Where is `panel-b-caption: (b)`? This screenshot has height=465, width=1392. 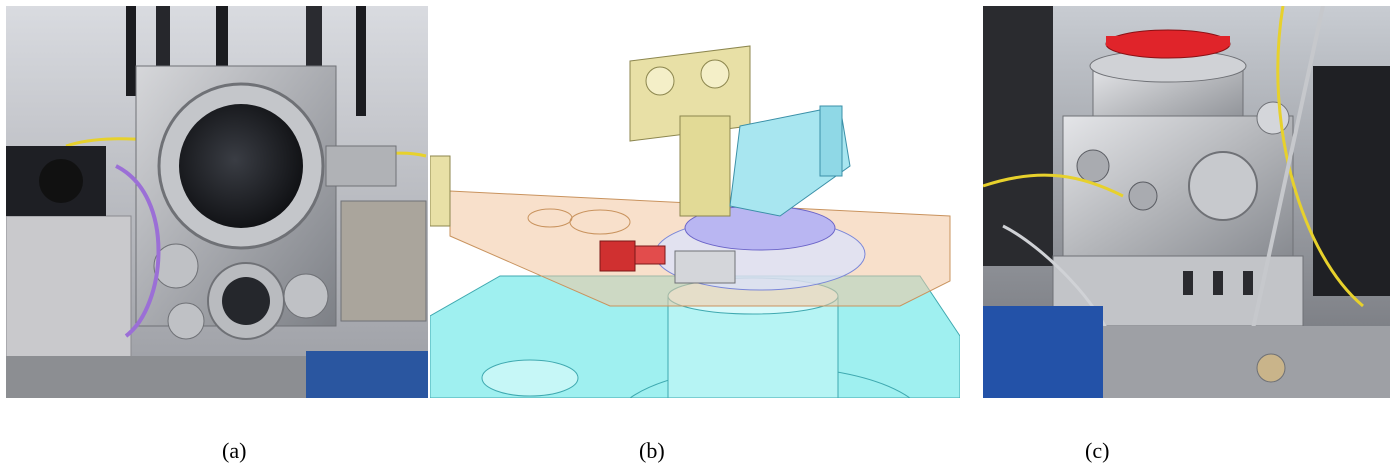
panel-b-caption: (b) is located at coordinates (652, 450).